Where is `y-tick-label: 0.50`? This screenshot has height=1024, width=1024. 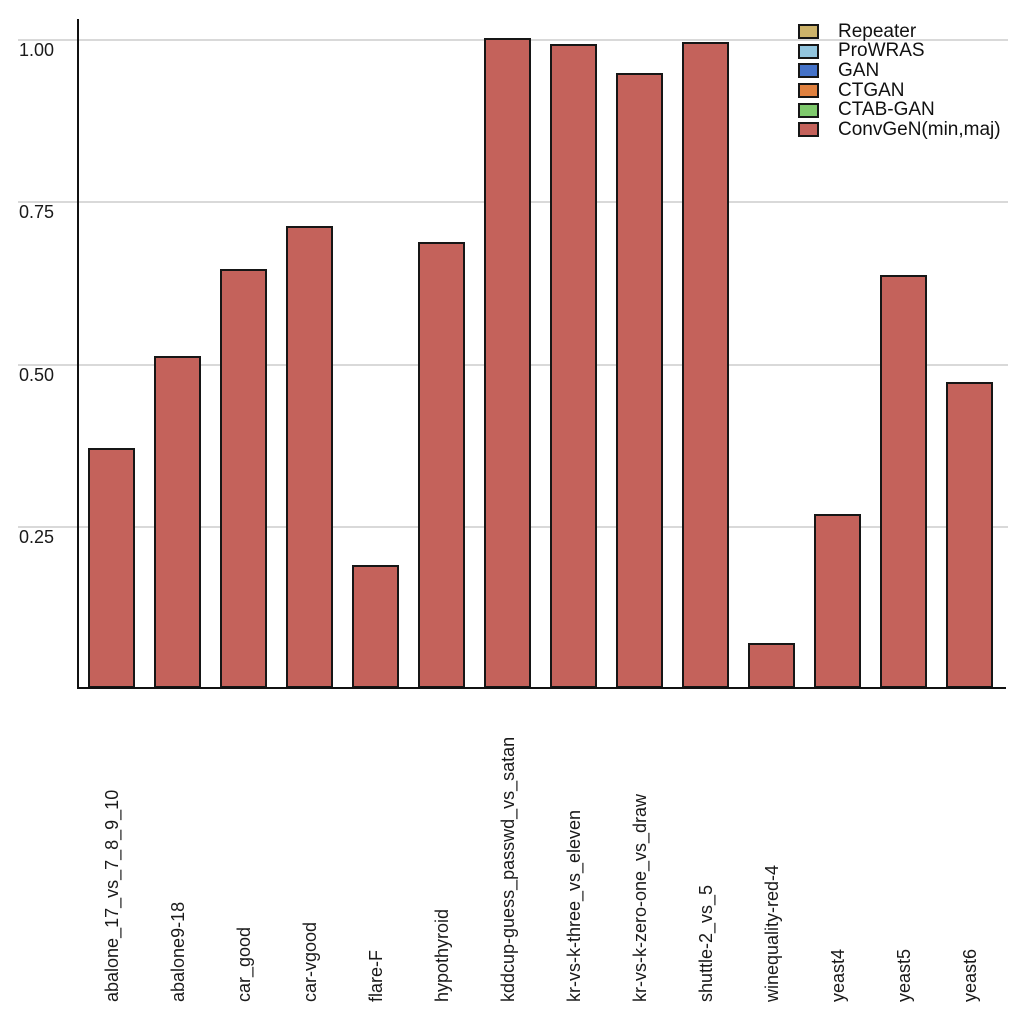 y-tick-label: 0.50 is located at coordinates (37, 374).